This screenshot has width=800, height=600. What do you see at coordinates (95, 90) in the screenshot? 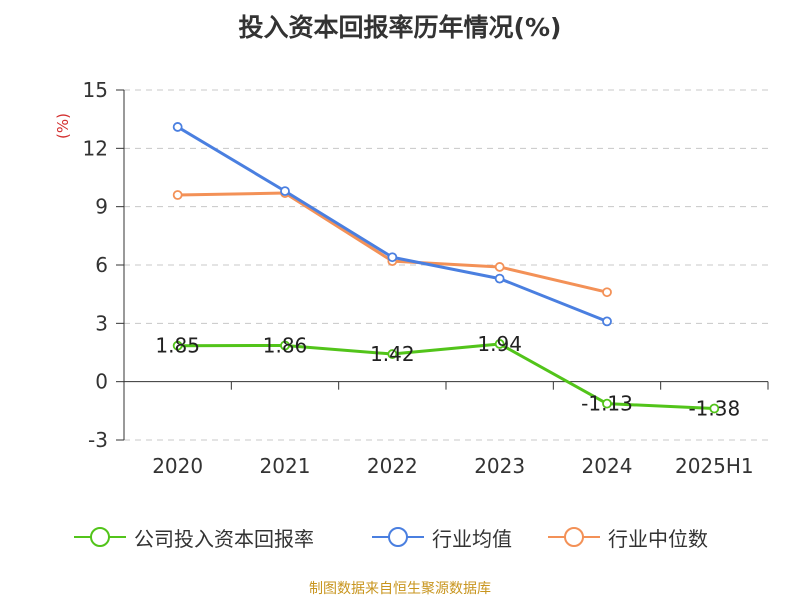
I see `y-tick-label: 15` at bounding box center [95, 90].